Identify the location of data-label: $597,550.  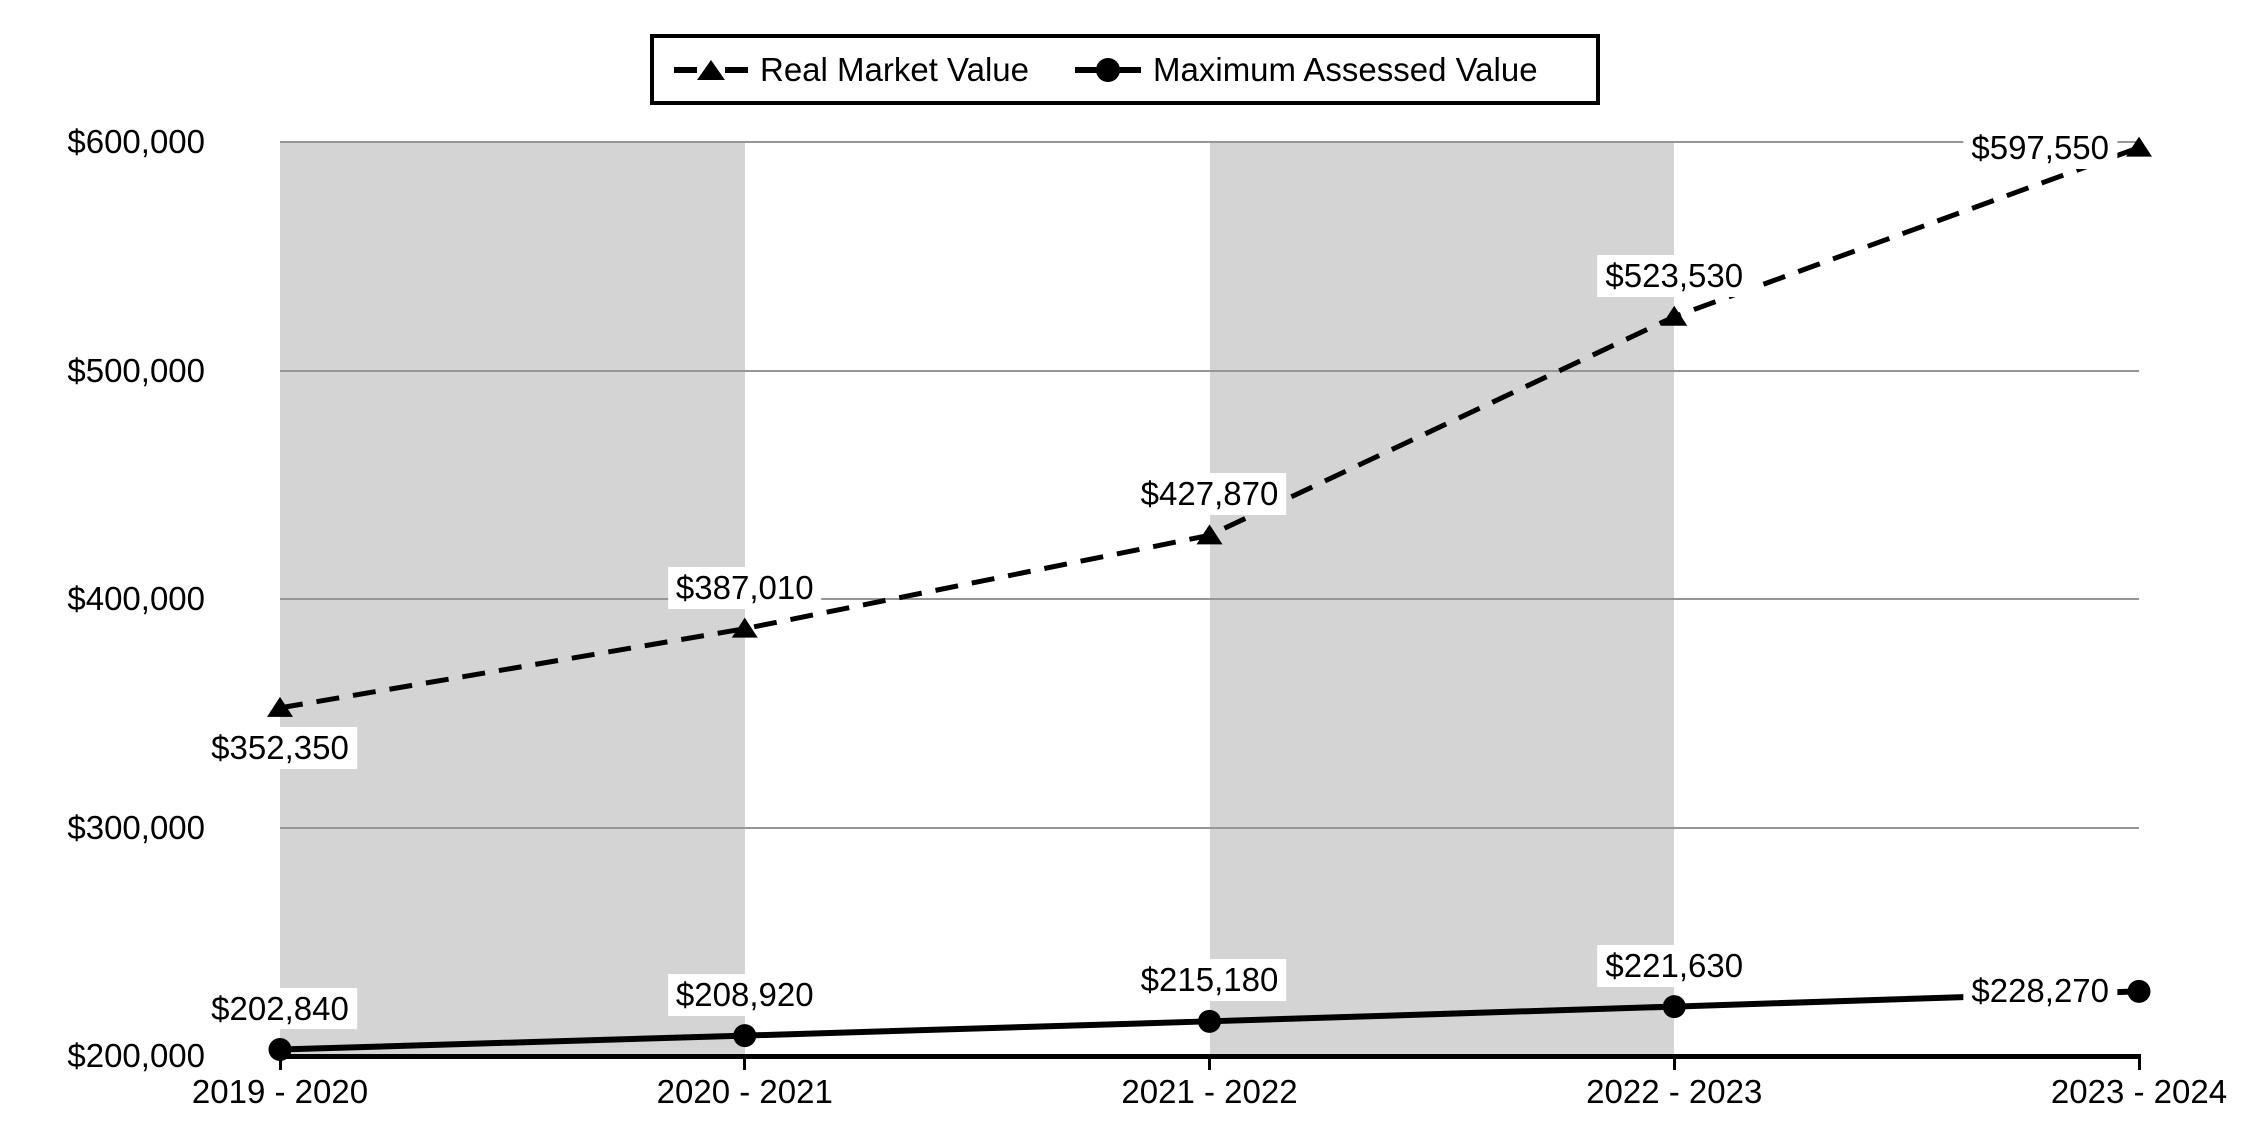
(2040, 147).